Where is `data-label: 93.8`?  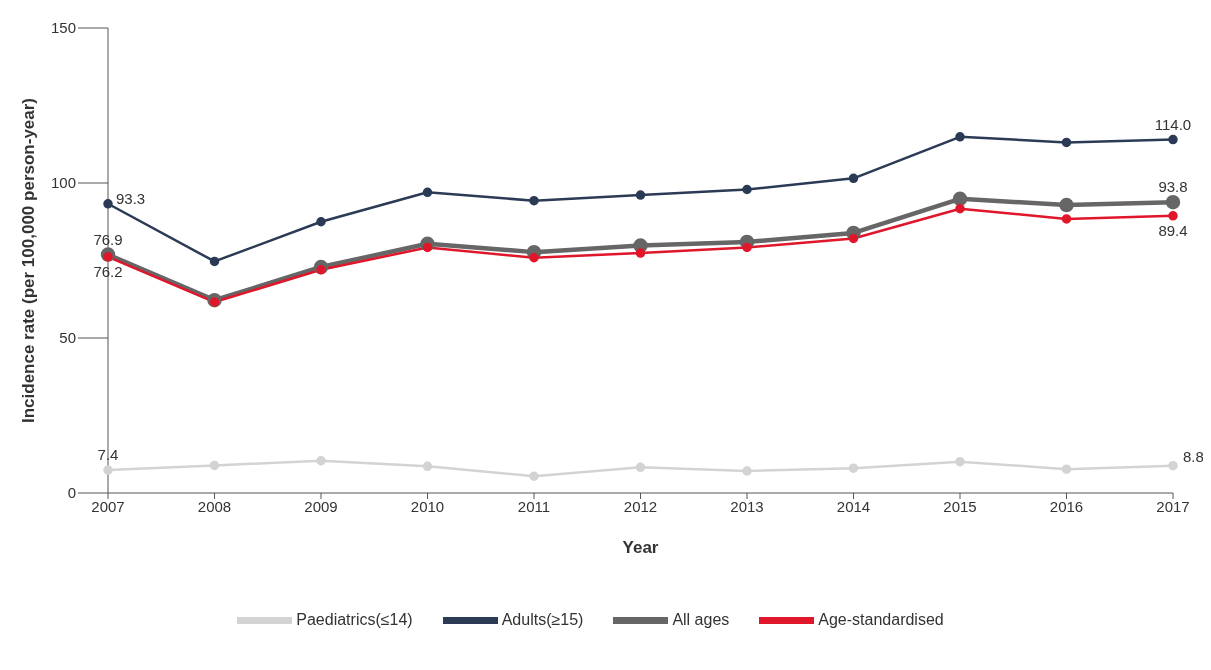 data-label: 93.8 is located at coordinates (1173, 187).